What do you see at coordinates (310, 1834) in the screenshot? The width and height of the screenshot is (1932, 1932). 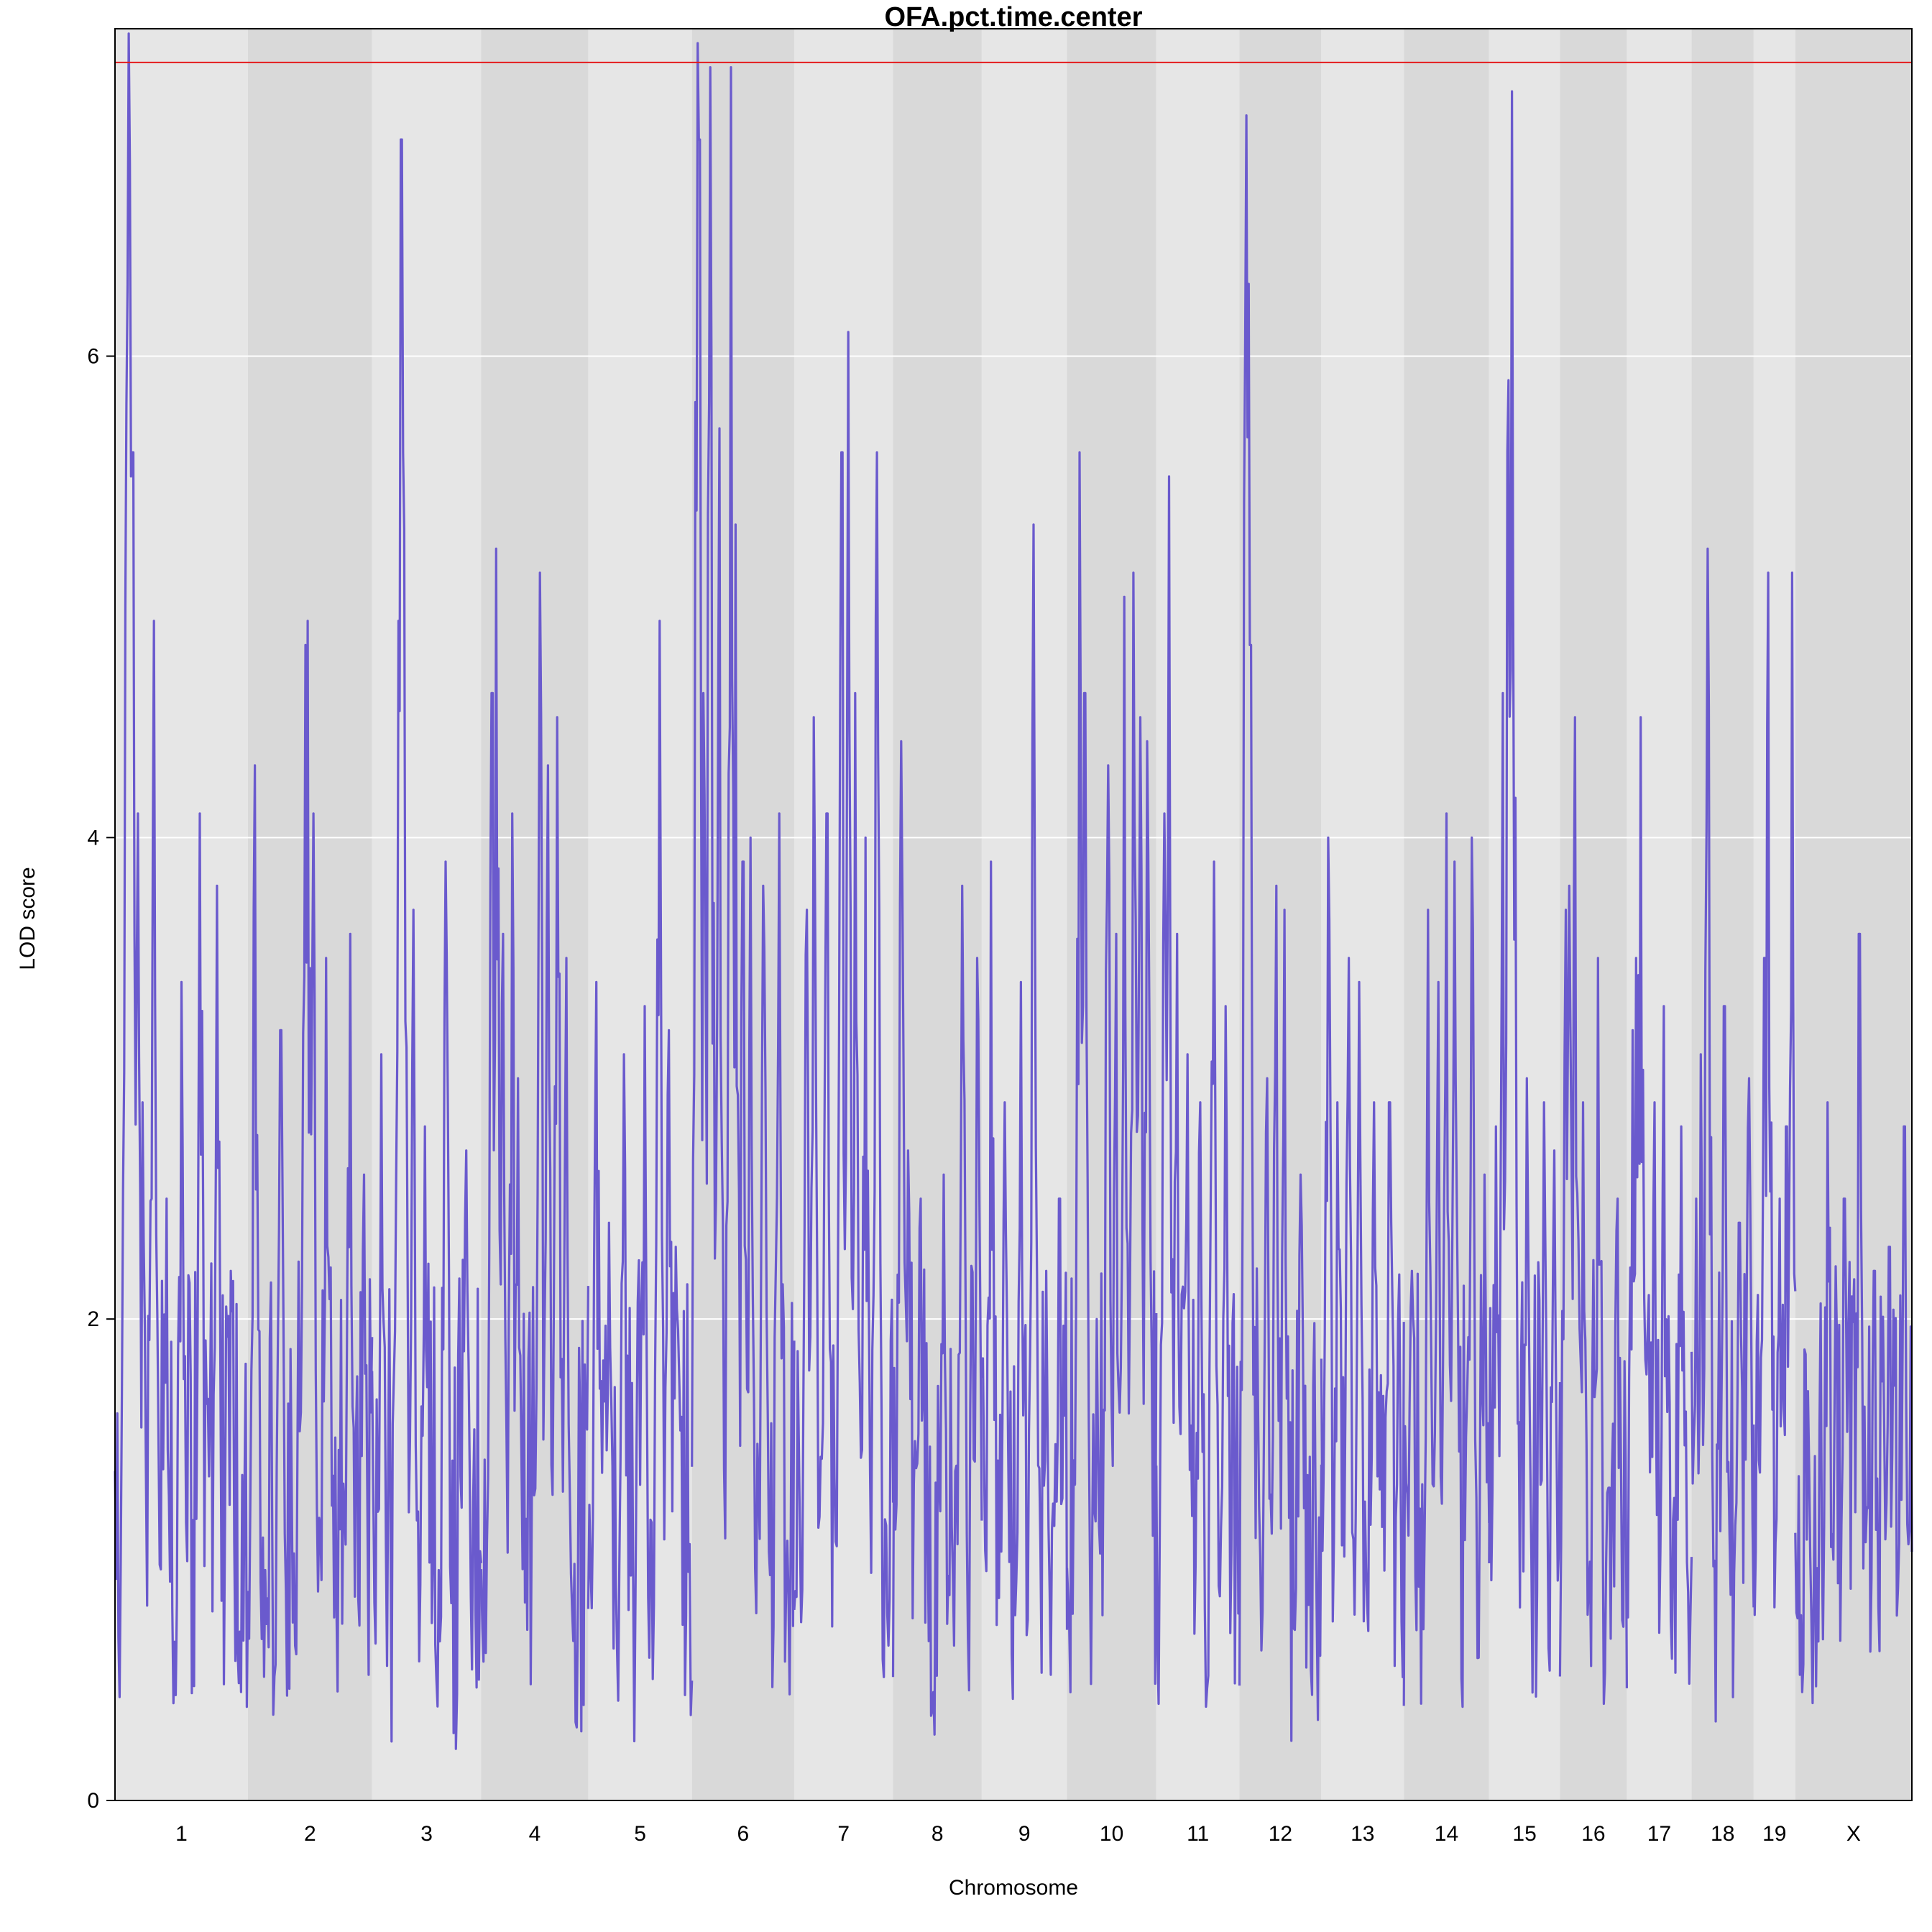 I see `x-tick-label-chr-2: 2` at bounding box center [310, 1834].